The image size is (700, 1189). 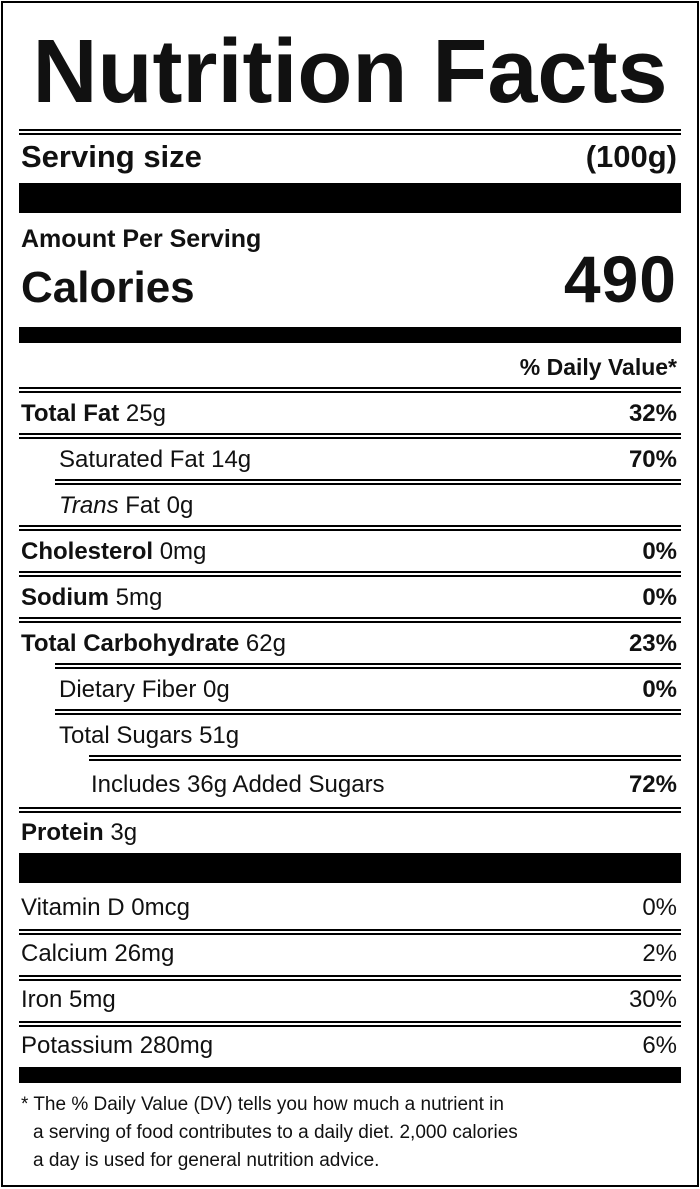 What do you see at coordinates (238, 784) in the screenshot?
I see `nutrient-name: Includes 36g Added Sugars` at bounding box center [238, 784].